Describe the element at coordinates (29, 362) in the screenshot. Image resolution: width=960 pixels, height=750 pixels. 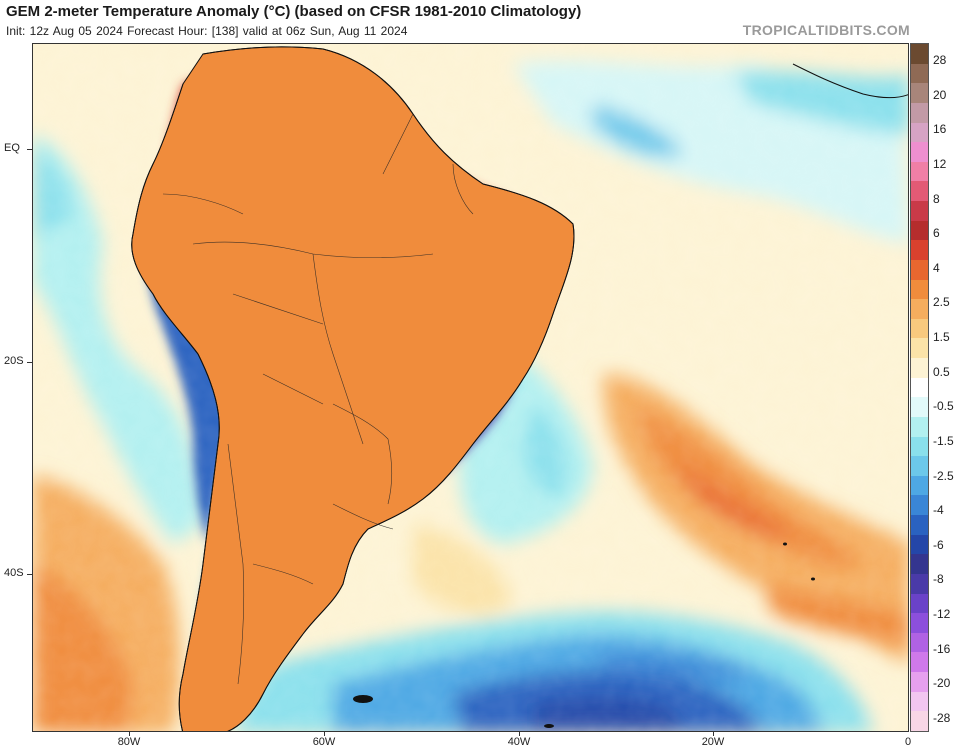
I see `lat-tick-20s` at that location.